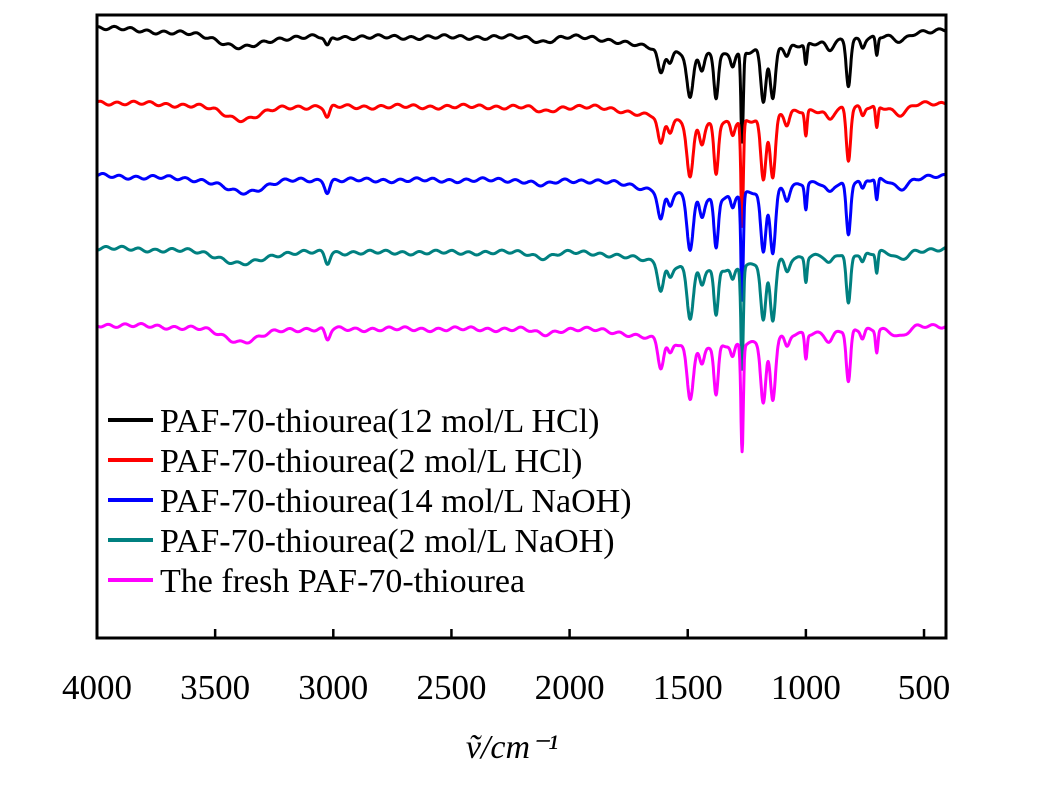 The height and width of the screenshot is (787, 1050). What do you see at coordinates (387, 541) in the screenshot?
I see `legend-label: PAF-70-thiourea(2 mol/L NaOH)` at bounding box center [387, 541].